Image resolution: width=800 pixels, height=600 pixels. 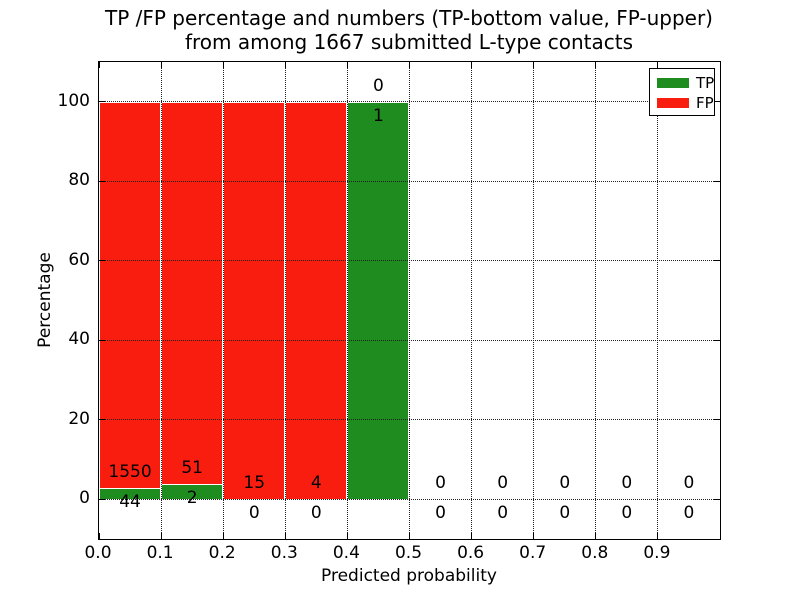 I want to click on fp-count-label: 15, so click(x=254, y=483).